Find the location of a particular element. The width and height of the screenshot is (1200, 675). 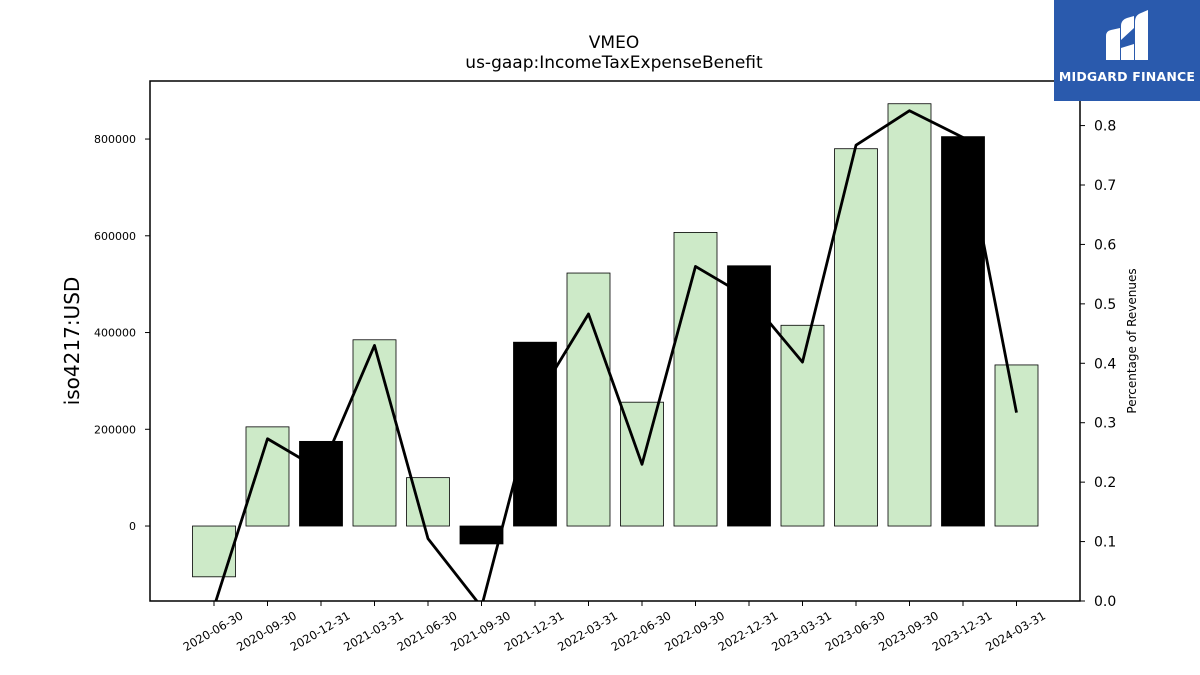

y-tick-label-left: 400000 is located at coordinates (115, 333).